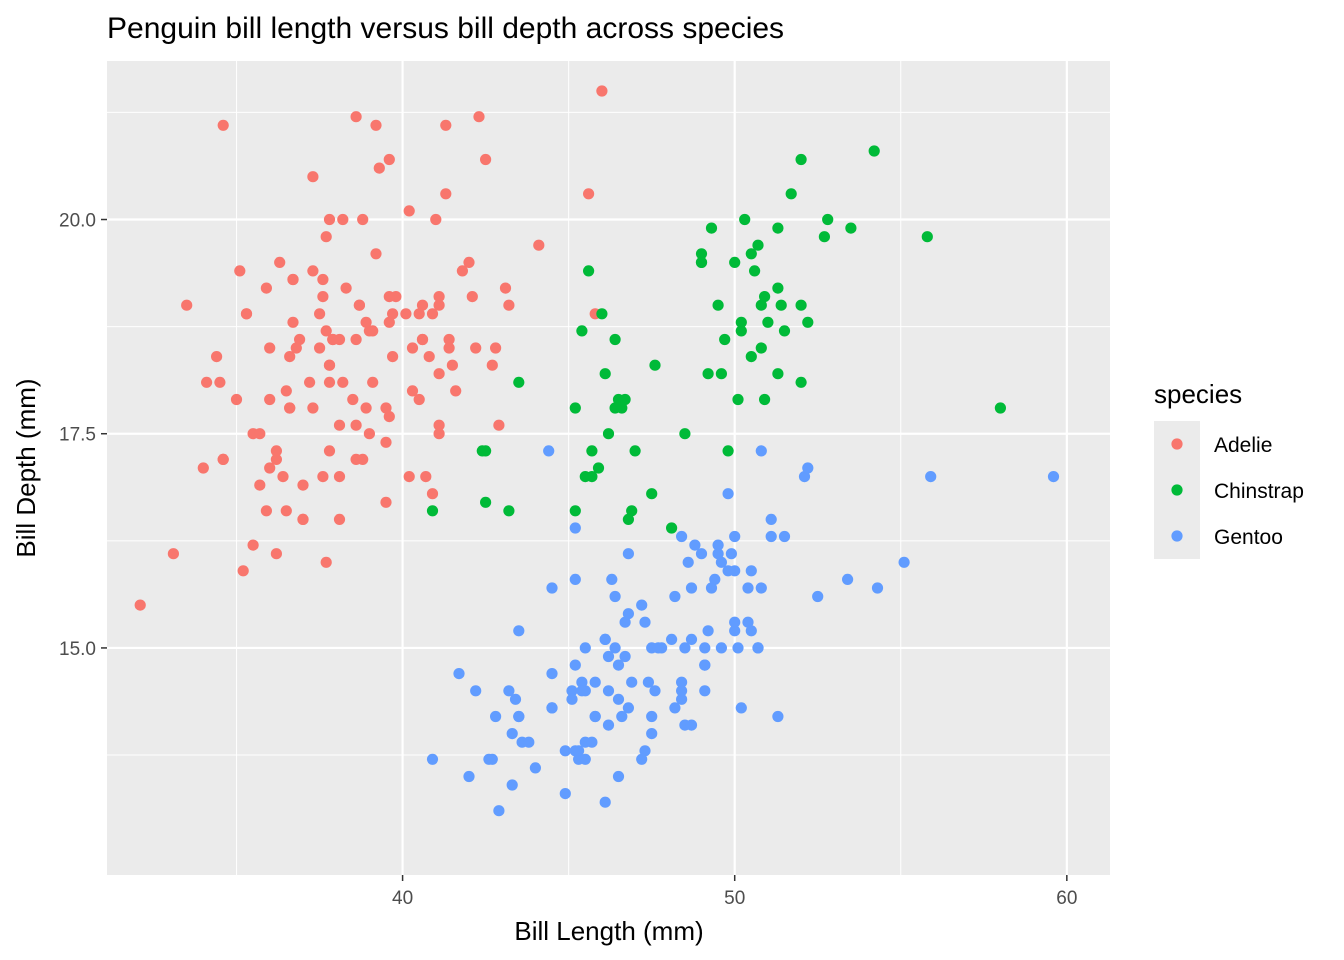  What do you see at coordinates (734, 892) in the screenshot?
I see `x-axis-ticks: 40 50 60` at bounding box center [734, 892].